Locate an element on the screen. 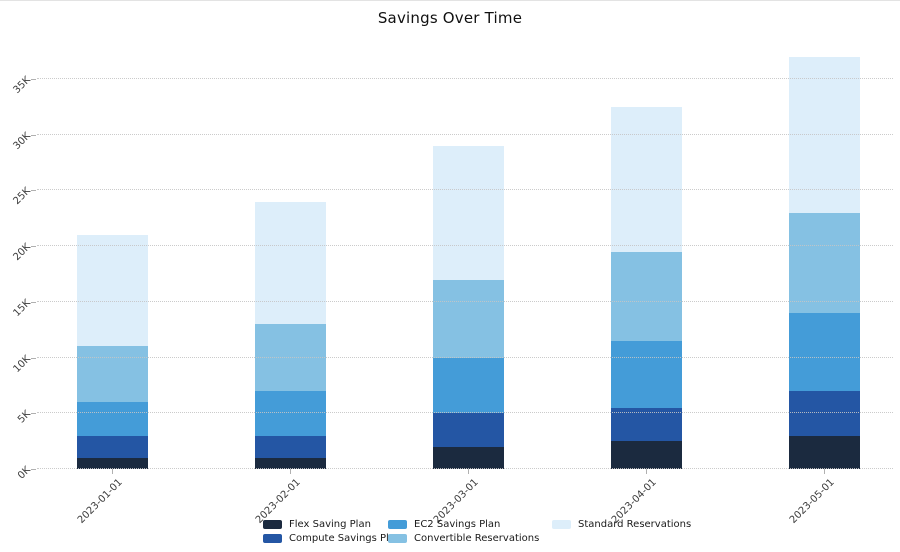  x-tick-label: 2023-05-01 is located at coordinates (812, 501).